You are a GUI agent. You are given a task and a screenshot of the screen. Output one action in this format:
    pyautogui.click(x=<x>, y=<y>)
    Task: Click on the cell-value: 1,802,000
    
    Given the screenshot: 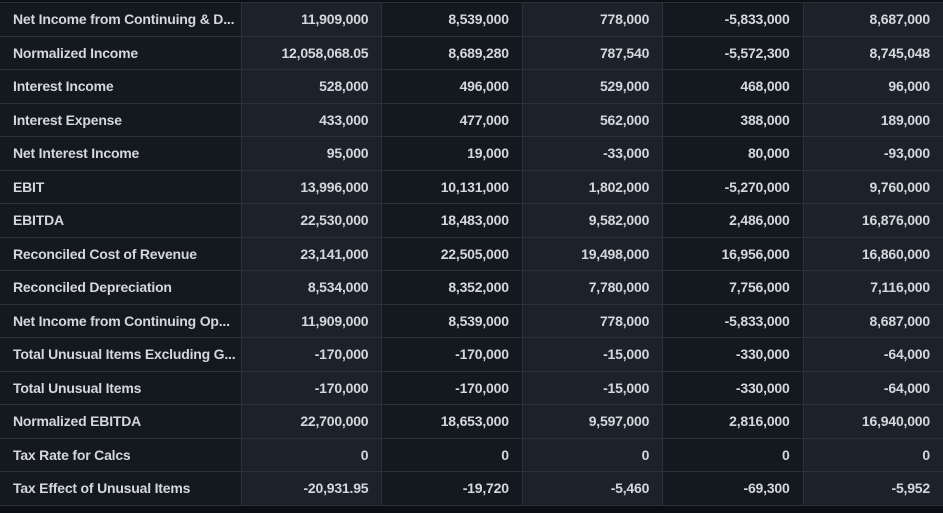 What is the action you would take?
    pyautogui.click(x=592, y=186)
    